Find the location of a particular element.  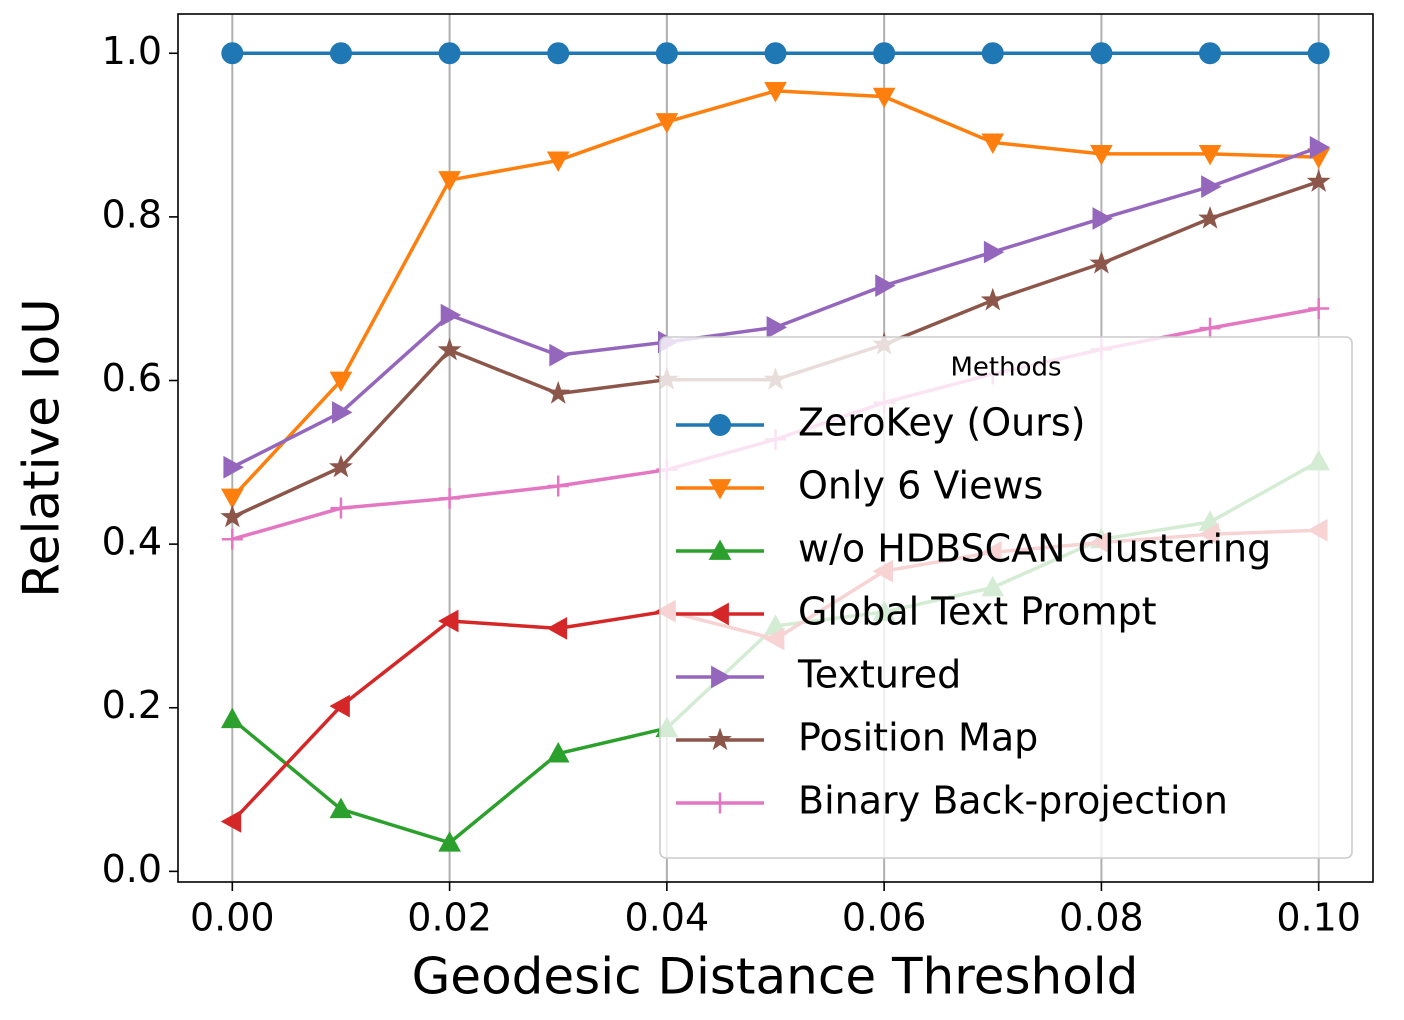

x-tick-label: 0.08 is located at coordinates (1101, 918).